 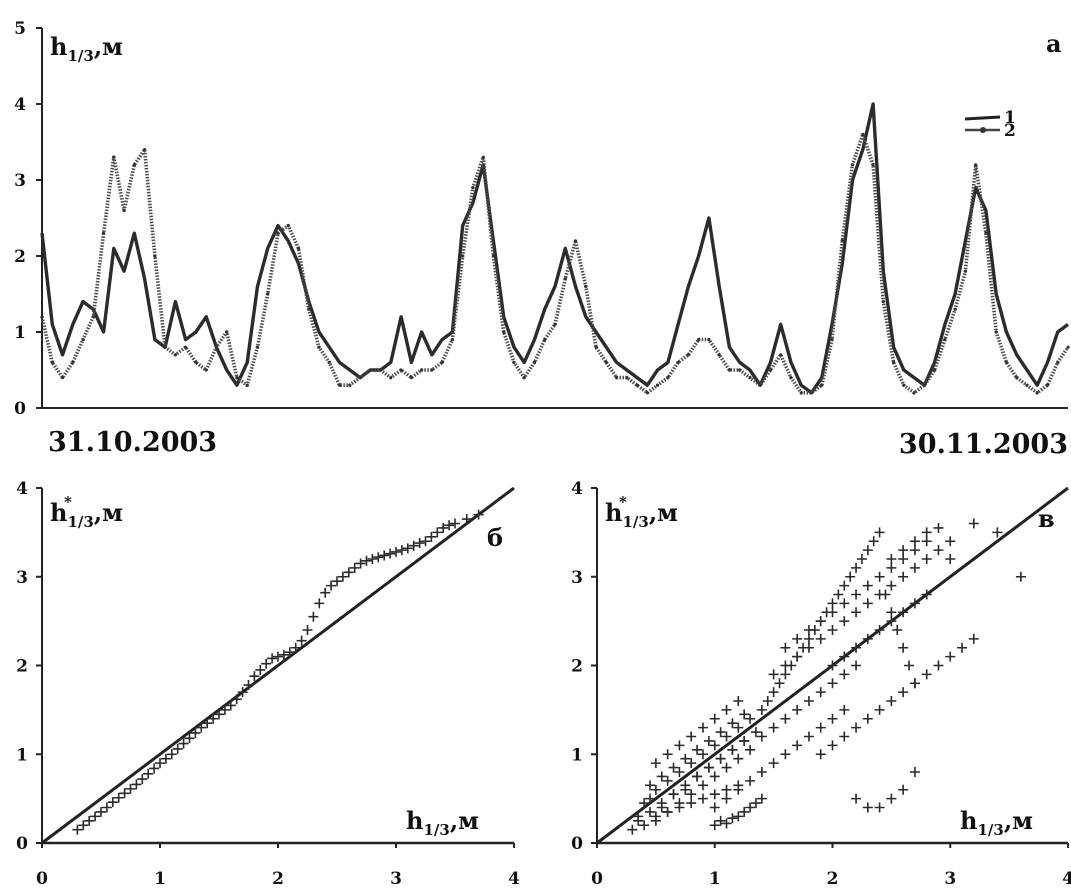 What do you see at coordinates (68, 502) in the screenshot?
I see `panel-b-ylabel-mark: *` at bounding box center [68, 502].